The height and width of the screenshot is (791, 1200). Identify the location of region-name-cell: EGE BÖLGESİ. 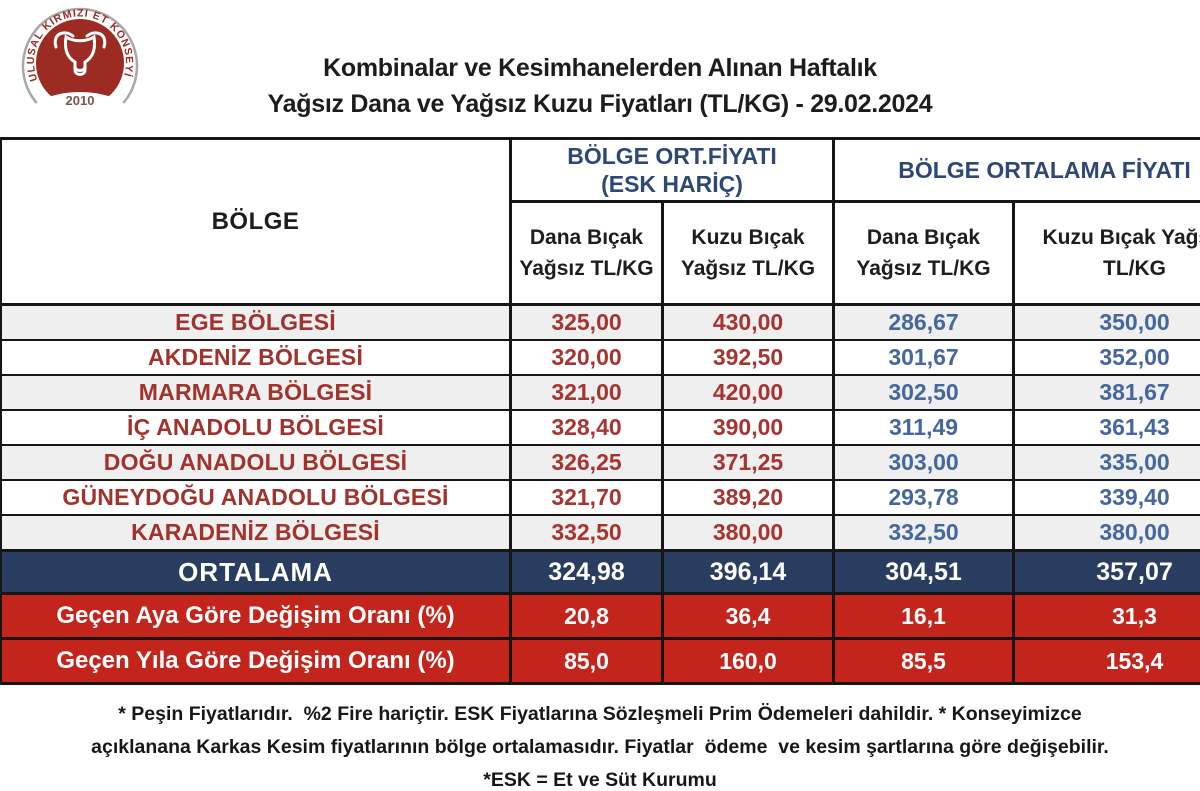
(256, 322).